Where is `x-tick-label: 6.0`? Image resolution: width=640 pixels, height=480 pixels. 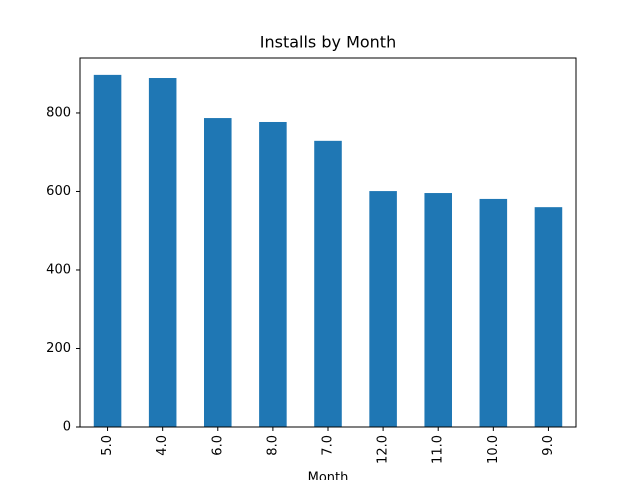
x-tick-label: 6.0 is located at coordinates (217, 445).